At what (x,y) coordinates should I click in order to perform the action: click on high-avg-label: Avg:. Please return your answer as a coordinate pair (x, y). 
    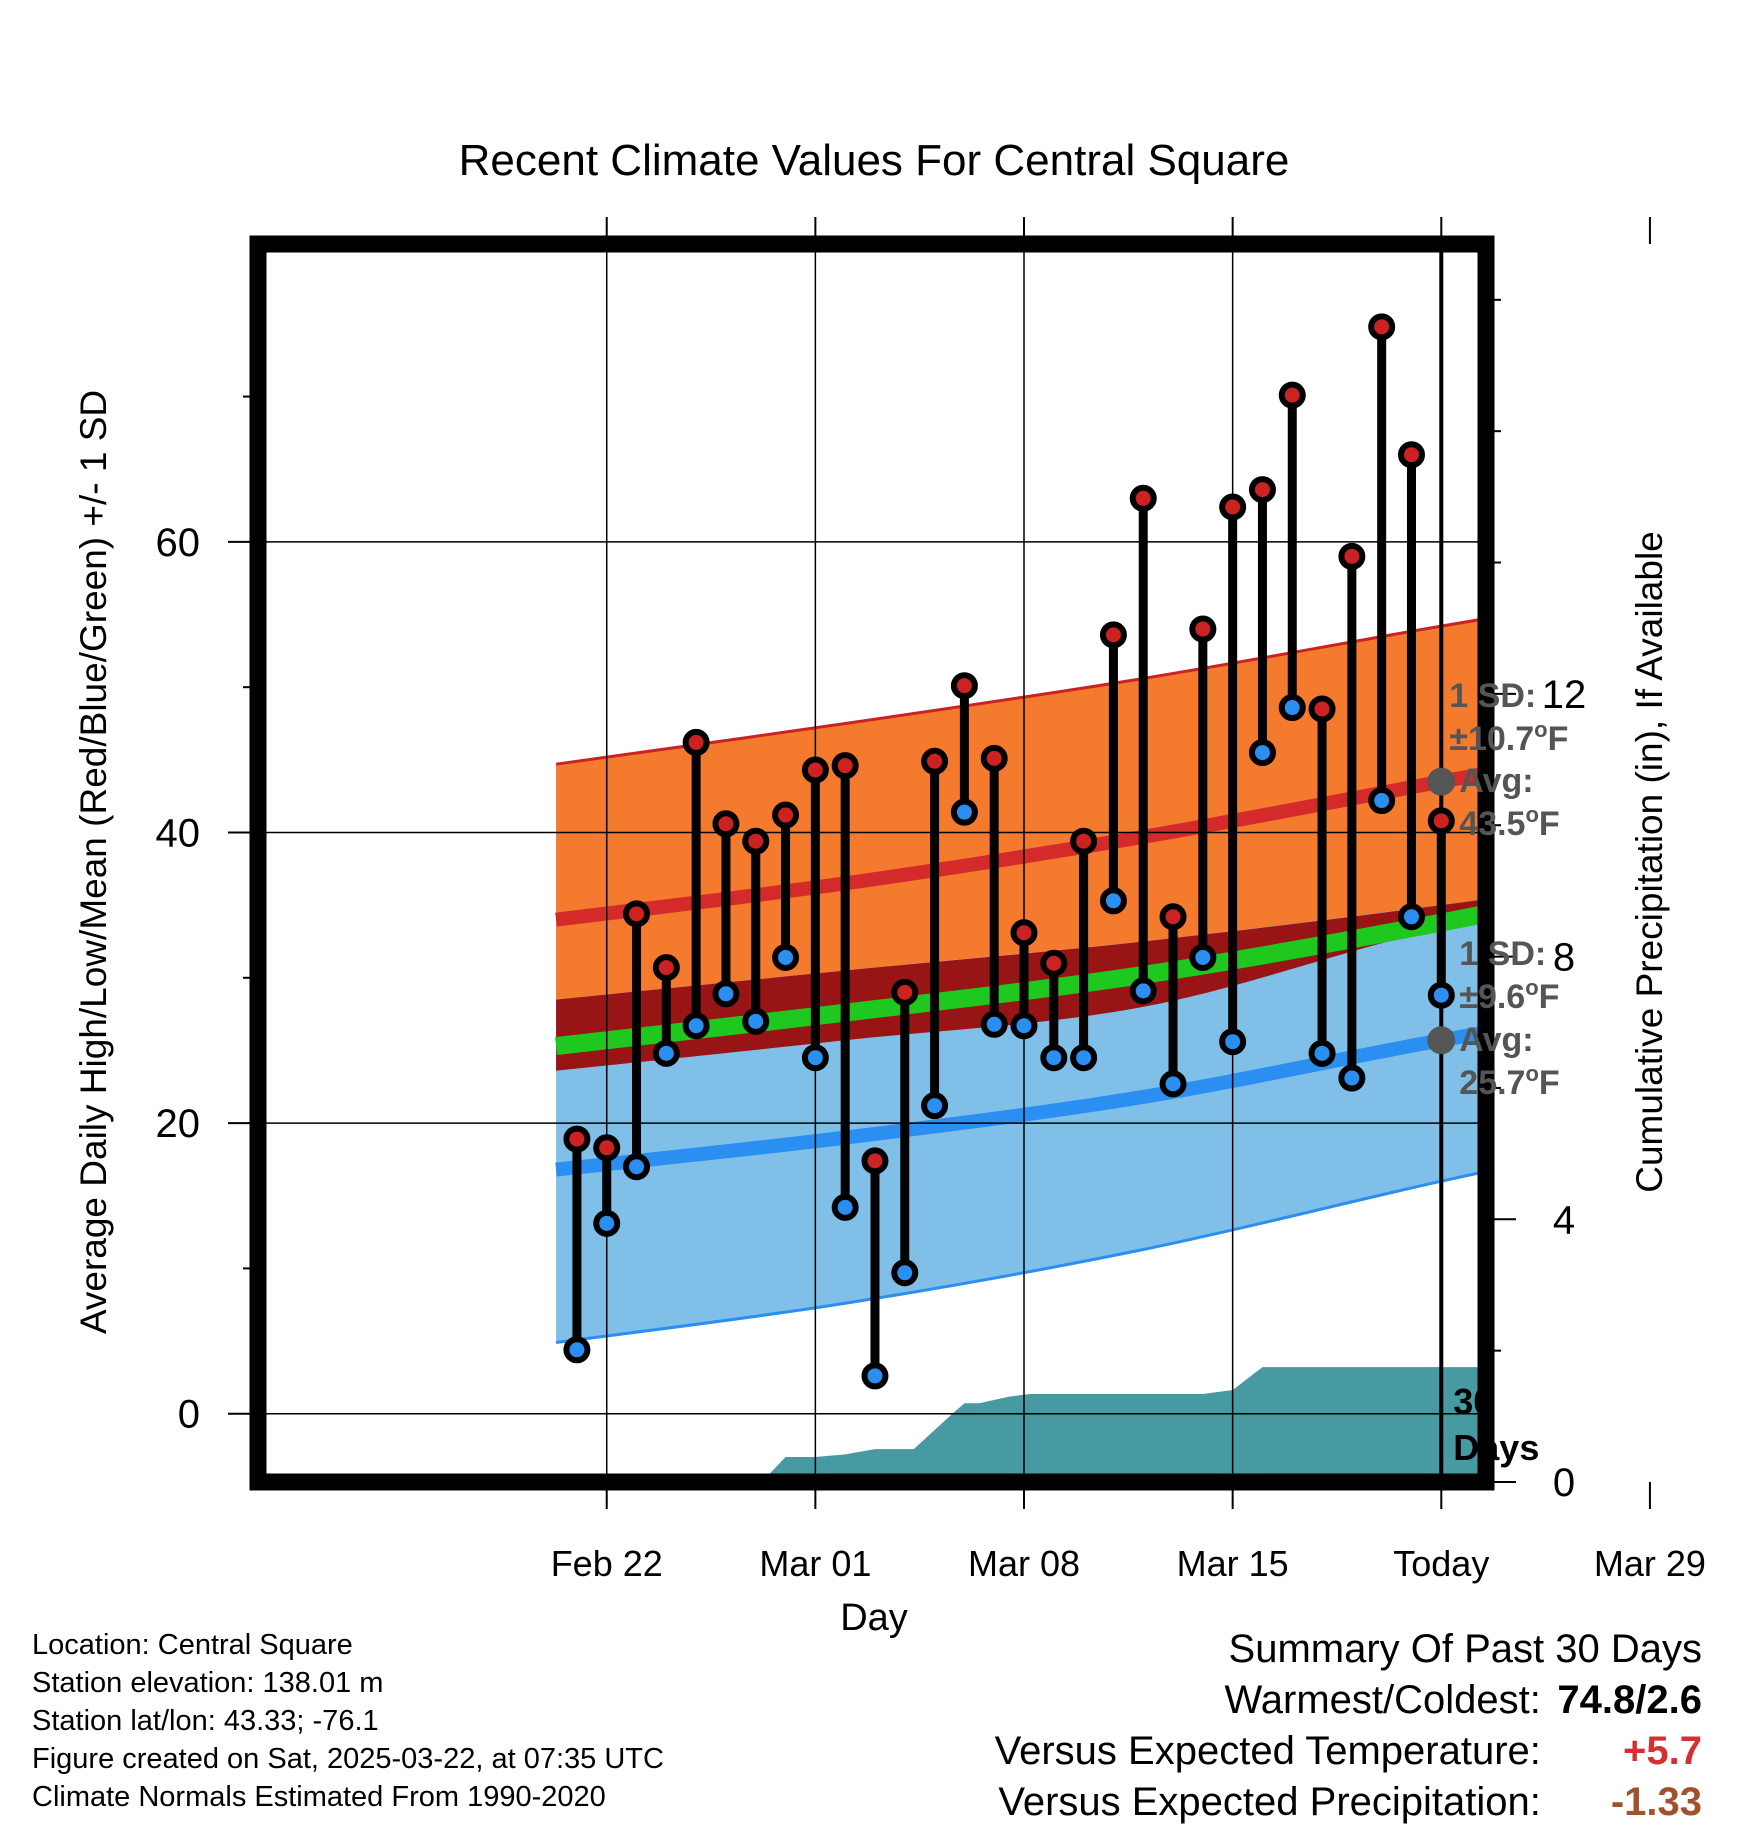
    Looking at the image, I should click on (1496, 781).